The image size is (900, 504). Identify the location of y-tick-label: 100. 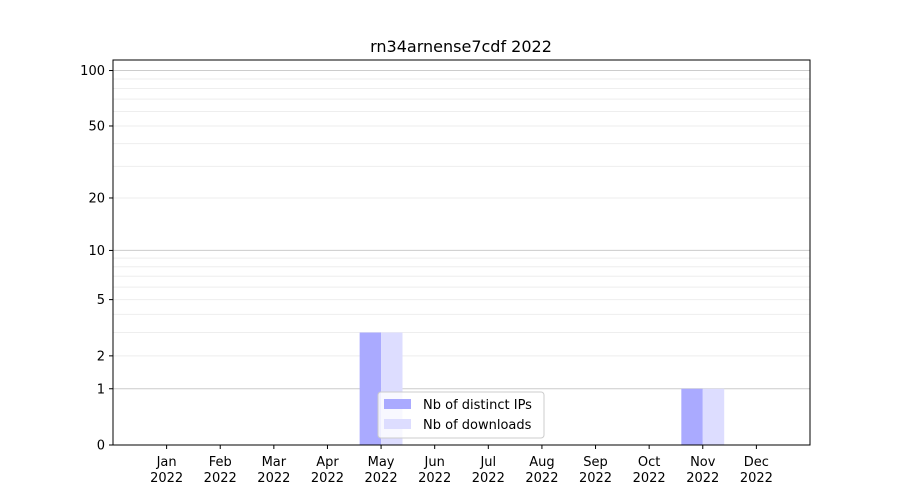
(92, 71).